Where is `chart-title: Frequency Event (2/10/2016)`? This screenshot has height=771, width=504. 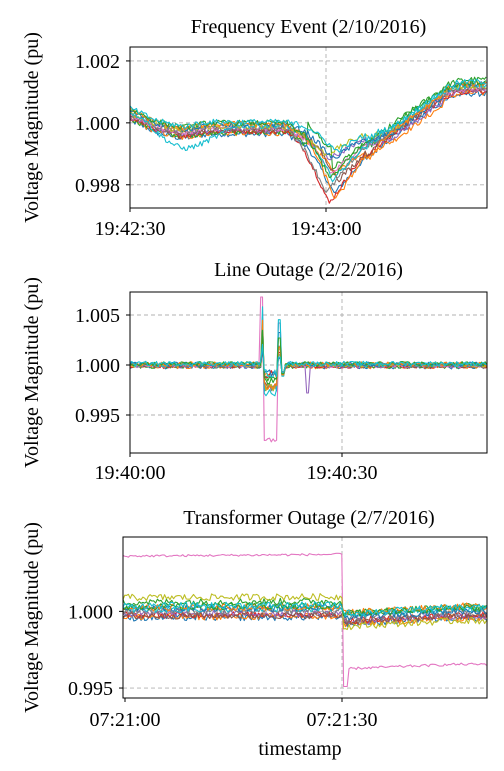
chart-title: Frequency Event (2/10/2016) is located at coordinates (309, 27).